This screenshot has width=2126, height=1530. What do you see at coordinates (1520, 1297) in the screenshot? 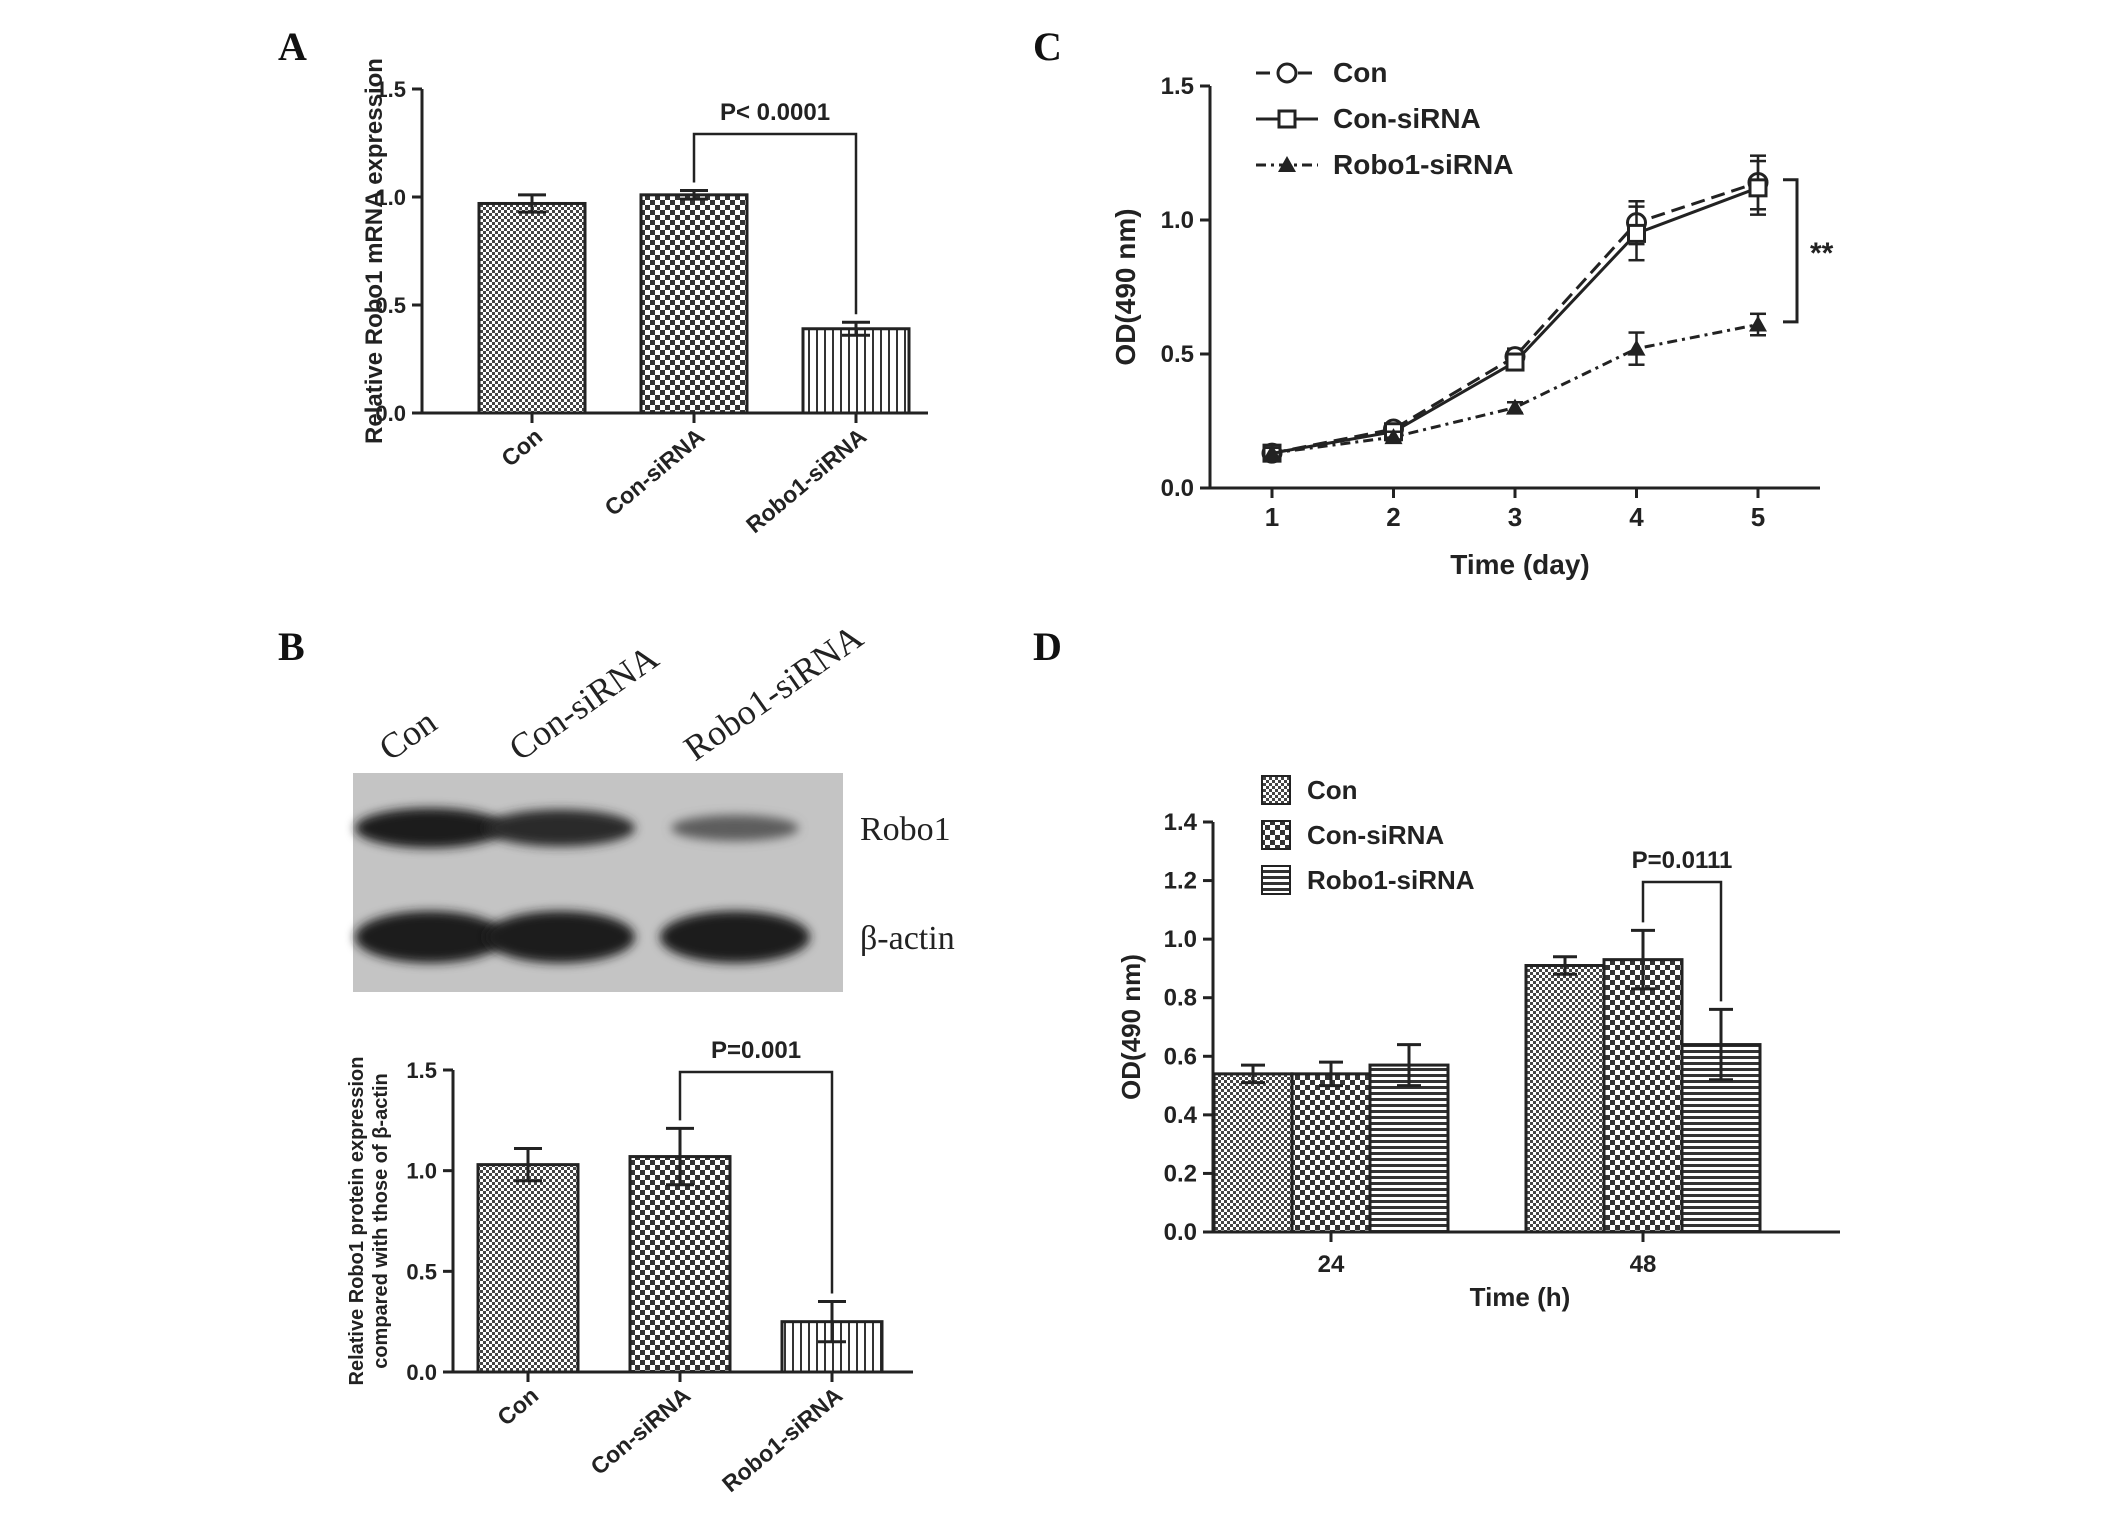
I see `x-axis-label: Time (h)` at bounding box center [1520, 1297].